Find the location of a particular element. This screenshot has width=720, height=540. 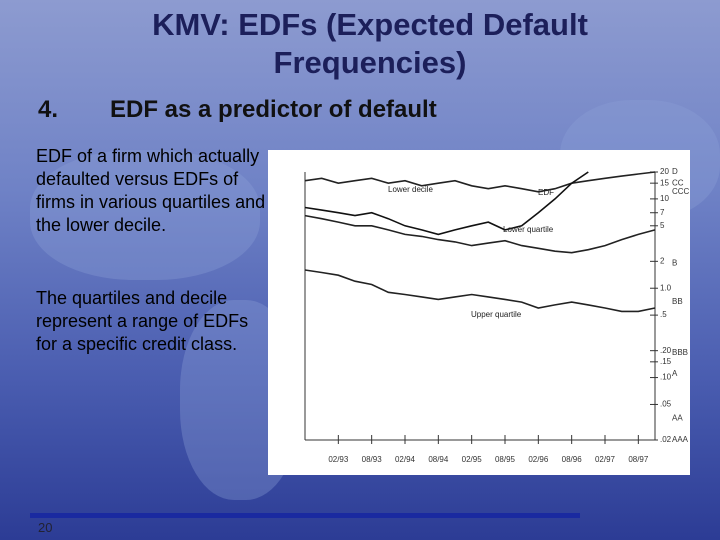

x-tick-label: 08/94 is located at coordinates (438, 459).